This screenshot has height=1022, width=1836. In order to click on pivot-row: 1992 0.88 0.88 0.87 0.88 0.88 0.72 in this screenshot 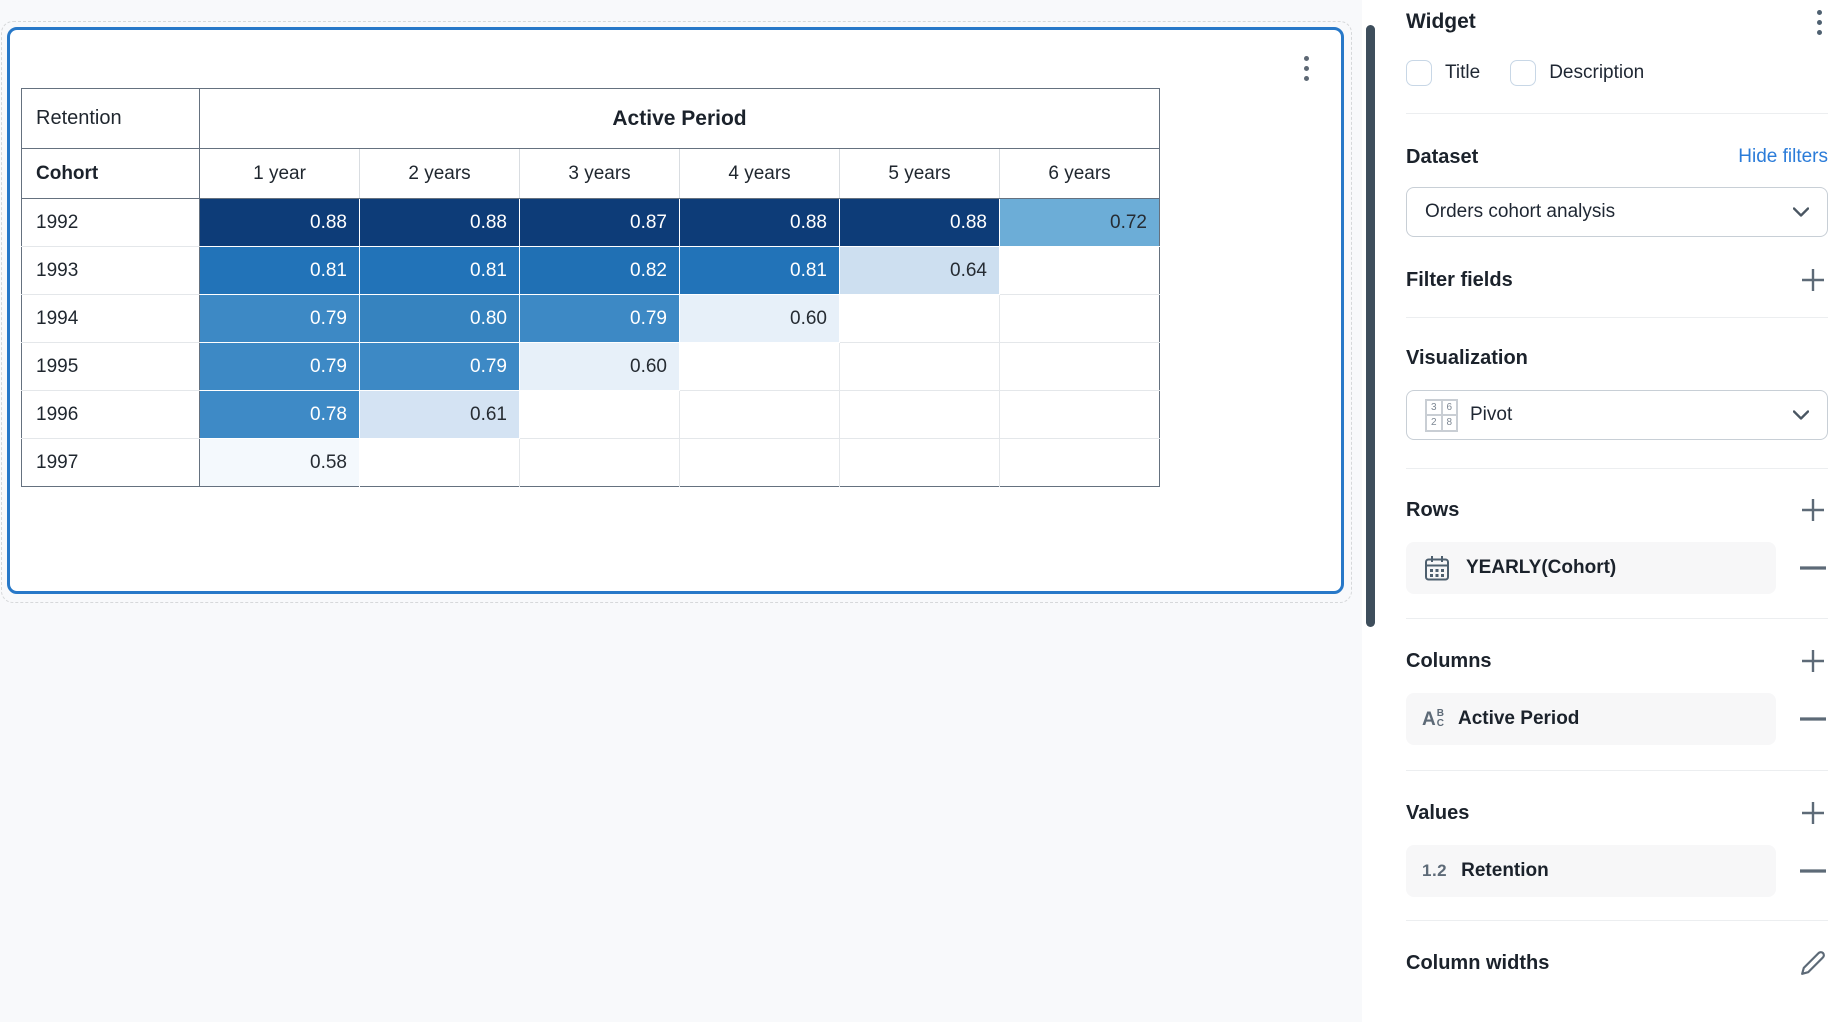, I will do `click(590, 222)`.